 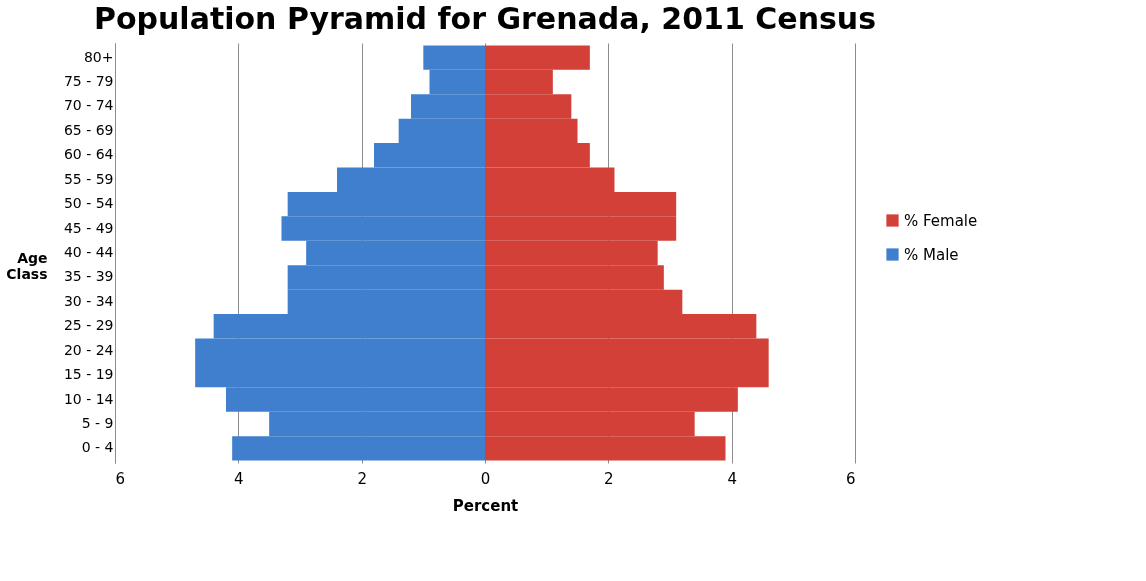 I want to click on x-axis-title: Percent, so click(x=485, y=505).